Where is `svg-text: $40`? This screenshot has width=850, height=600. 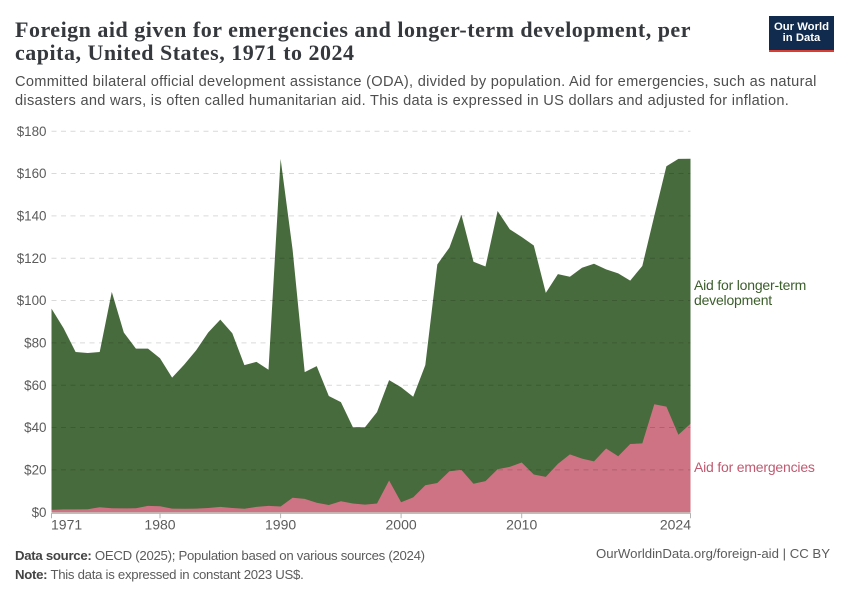 svg-text: $40 is located at coordinates (35, 427).